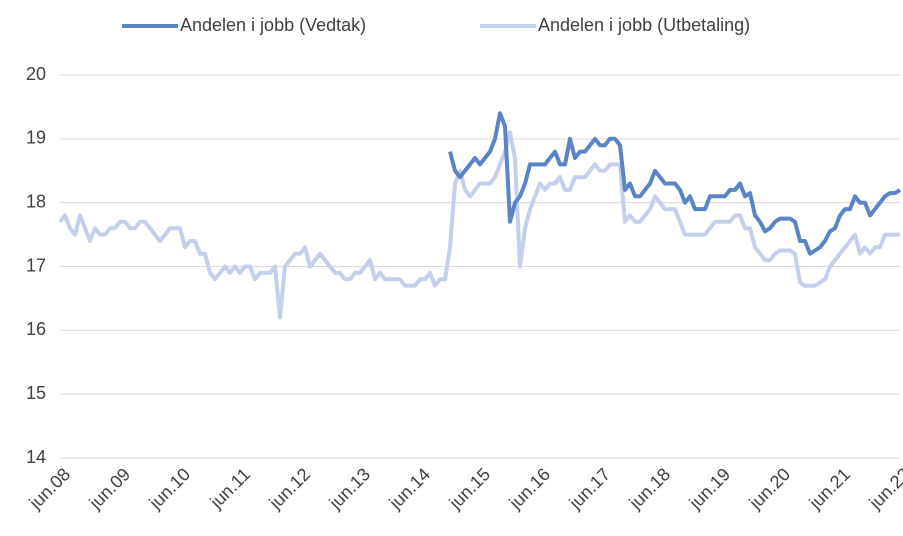 Image resolution: width=903 pixels, height=536 pixels. Describe the element at coordinates (884, 489) in the screenshot. I see `x-tick-label: jun.22` at that location.